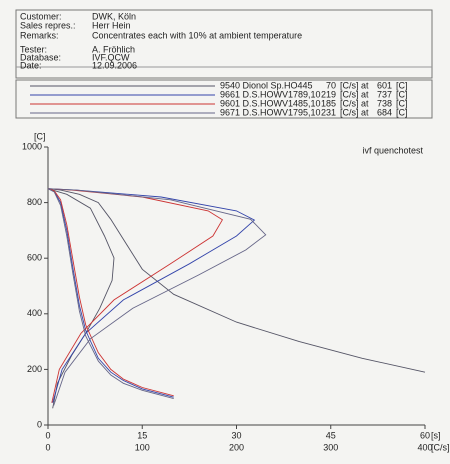 The height and width of the screenshot is (464, 450). What do you see at coordinates (33, 49) in the screenshot?
I see `field-label: Tester:` at bounding box center [33, 49].